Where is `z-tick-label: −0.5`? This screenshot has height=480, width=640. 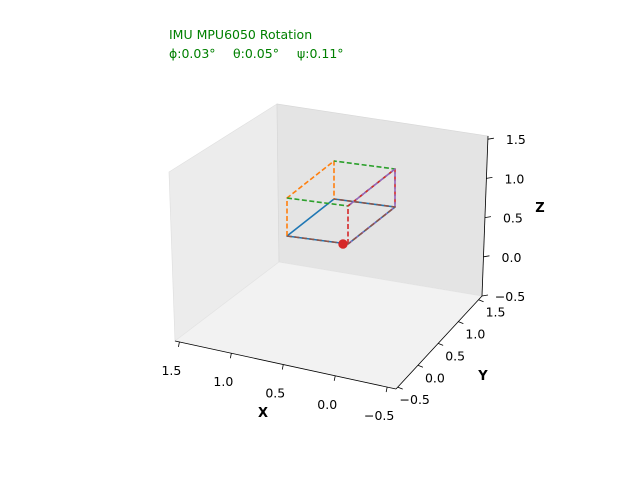 z-tick-label: −0.5 is located at coordinates (510, 296).